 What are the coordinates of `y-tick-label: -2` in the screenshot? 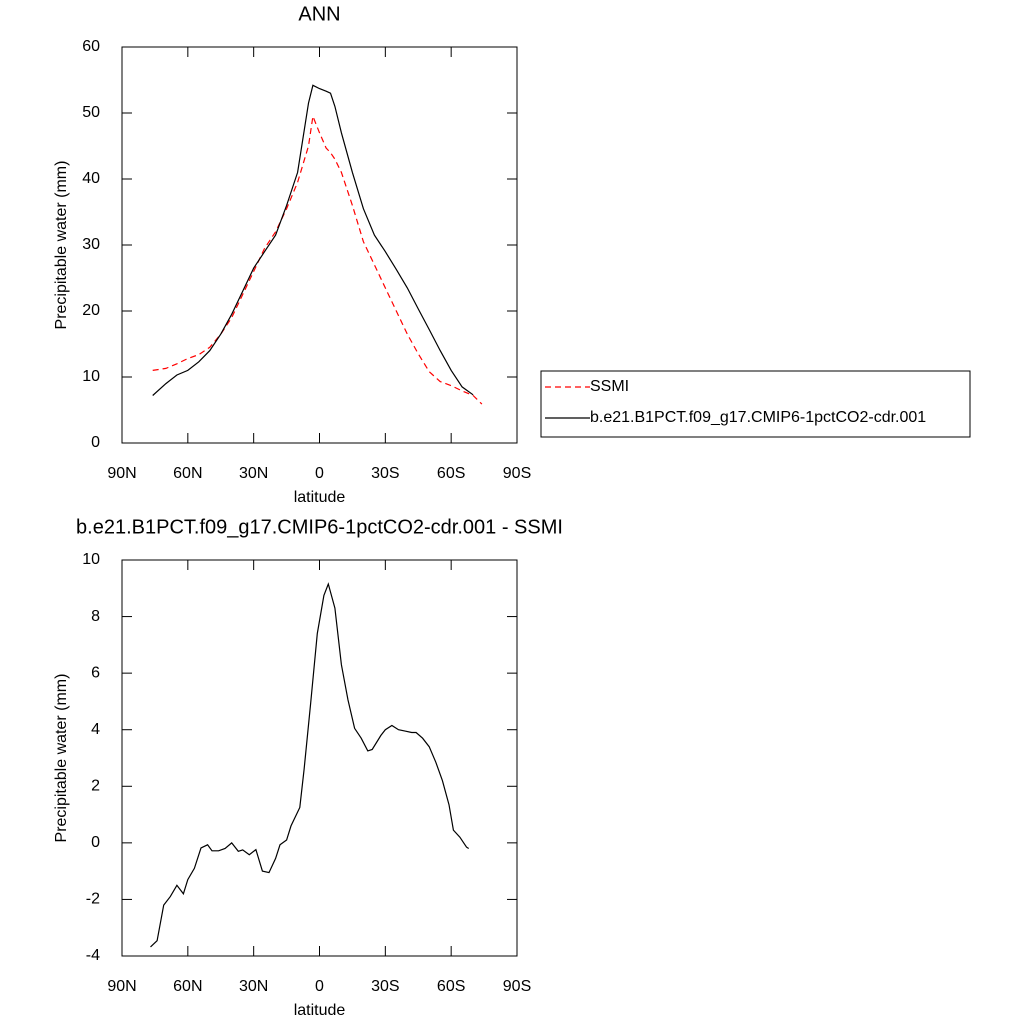 It's located at (93, 899).